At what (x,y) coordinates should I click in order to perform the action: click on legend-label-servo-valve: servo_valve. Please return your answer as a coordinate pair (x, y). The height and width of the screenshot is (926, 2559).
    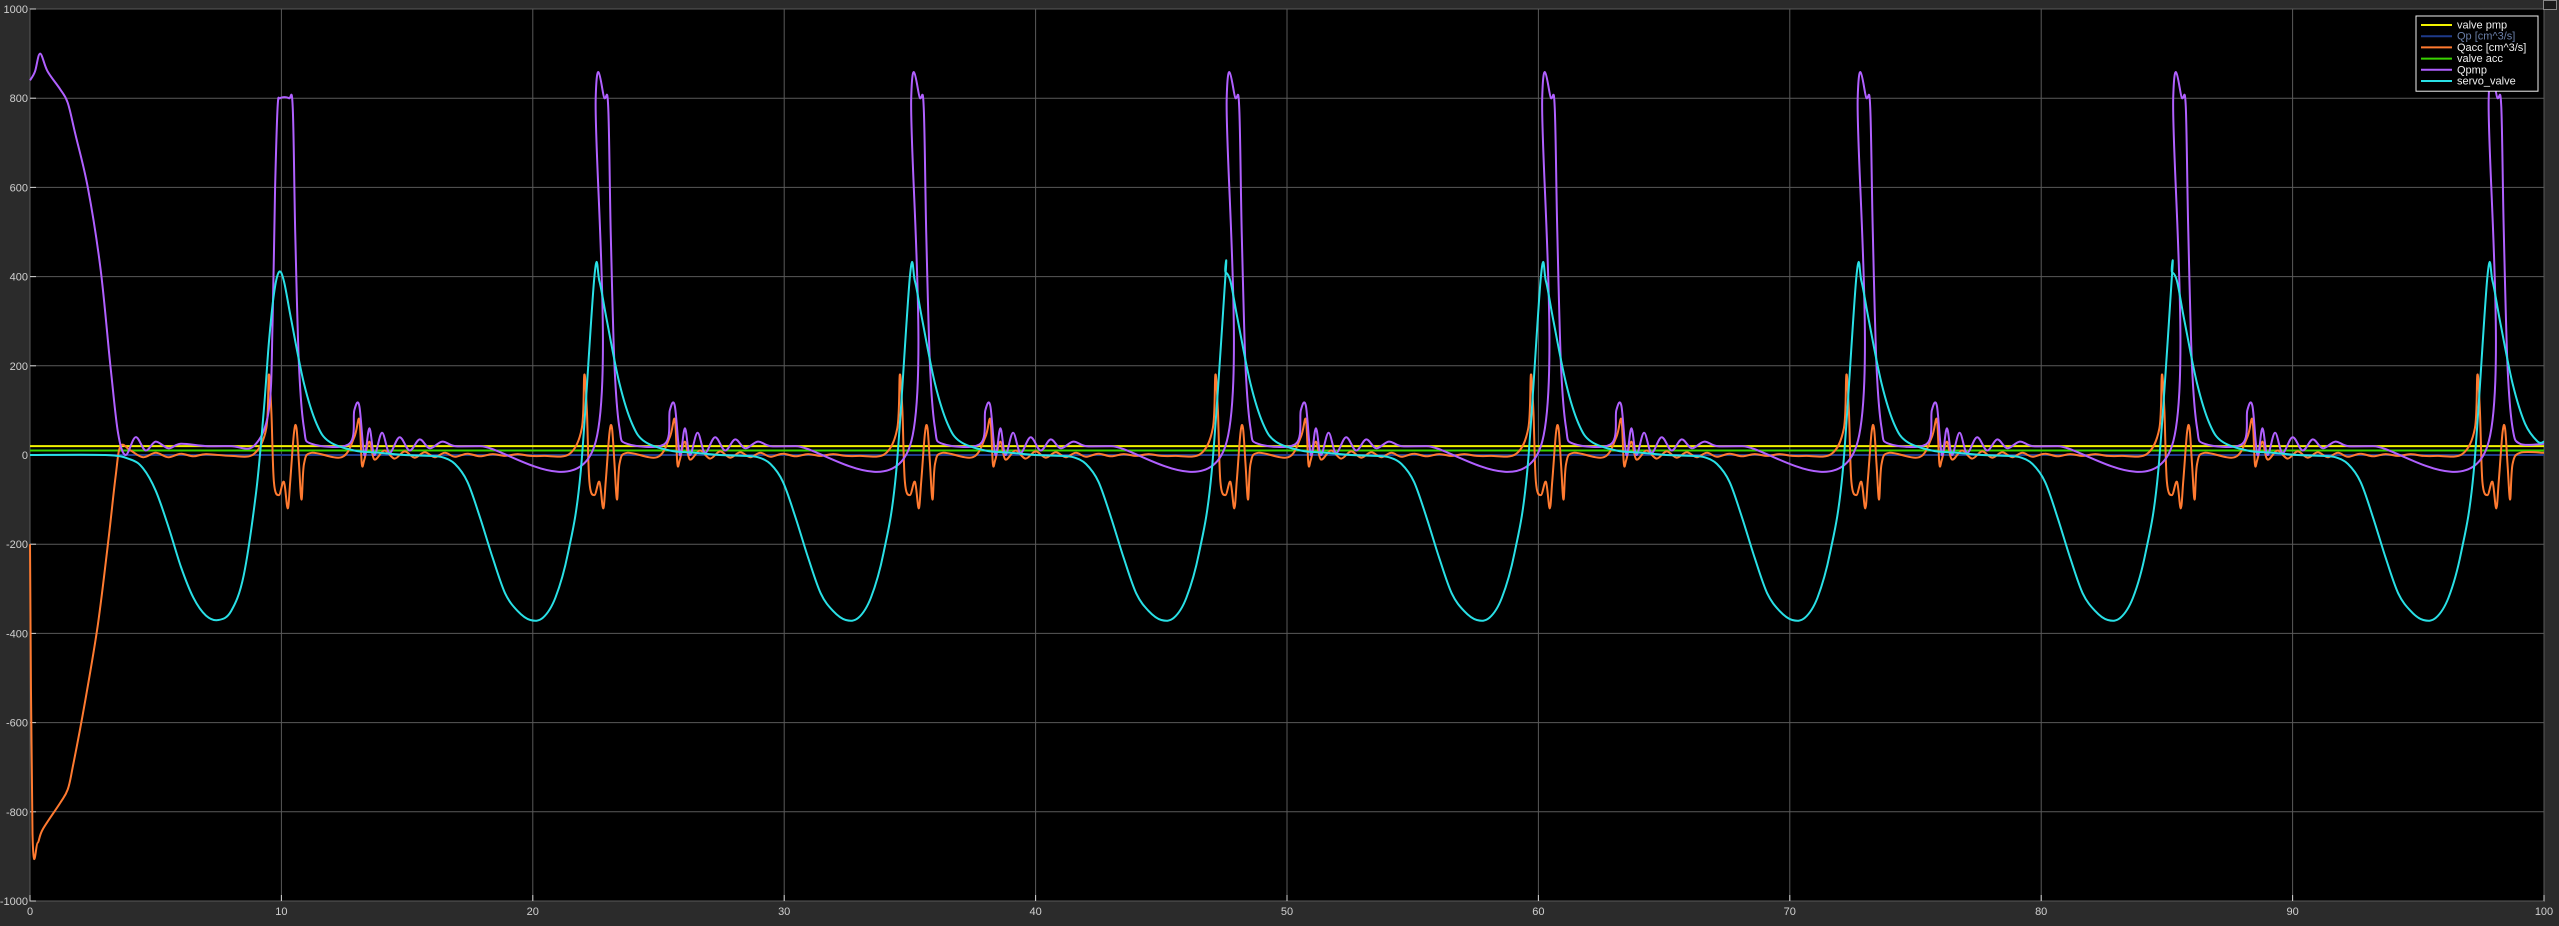
    Looking at the image, I should click on (2486, 82).